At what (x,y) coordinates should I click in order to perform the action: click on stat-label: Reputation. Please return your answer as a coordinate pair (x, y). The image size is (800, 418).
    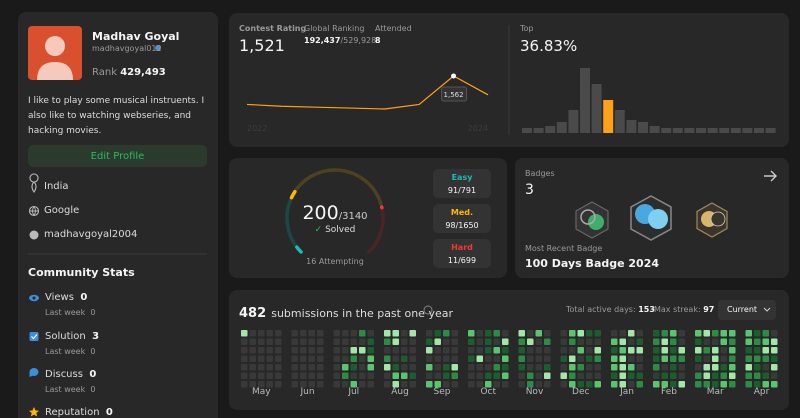
    Looking at the image, I should click on (72, 412).